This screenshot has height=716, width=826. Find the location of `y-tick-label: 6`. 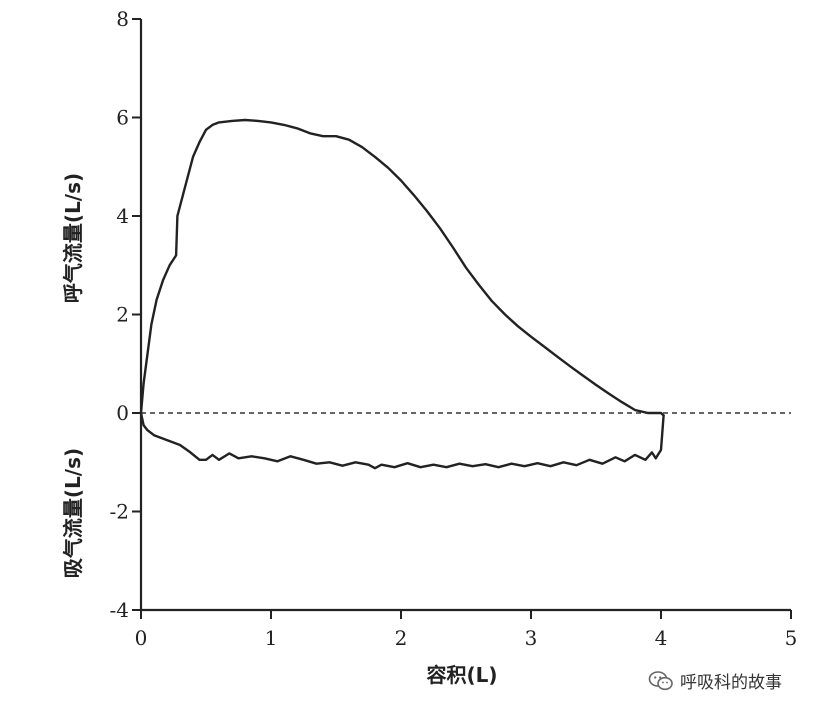

y-tick-label: 6 is located at coordinates (122, 118).